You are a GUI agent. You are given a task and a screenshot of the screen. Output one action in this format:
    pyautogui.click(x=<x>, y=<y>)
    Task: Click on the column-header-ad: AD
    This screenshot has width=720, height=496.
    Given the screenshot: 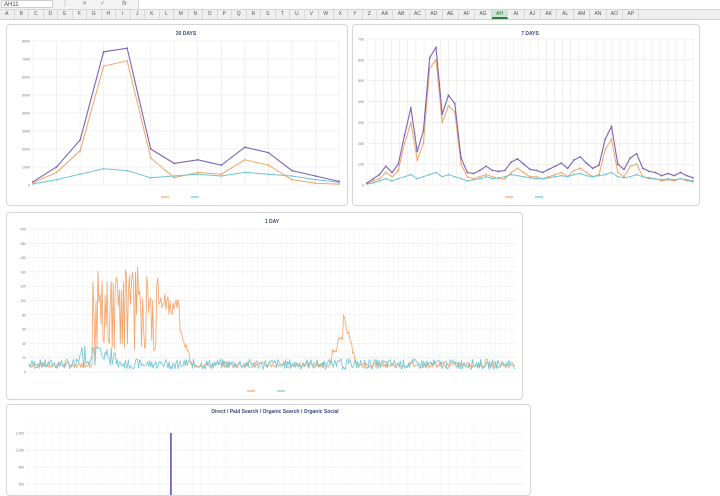 What is the action you would take?
    pyautogui.click(x=434, y=14)
    